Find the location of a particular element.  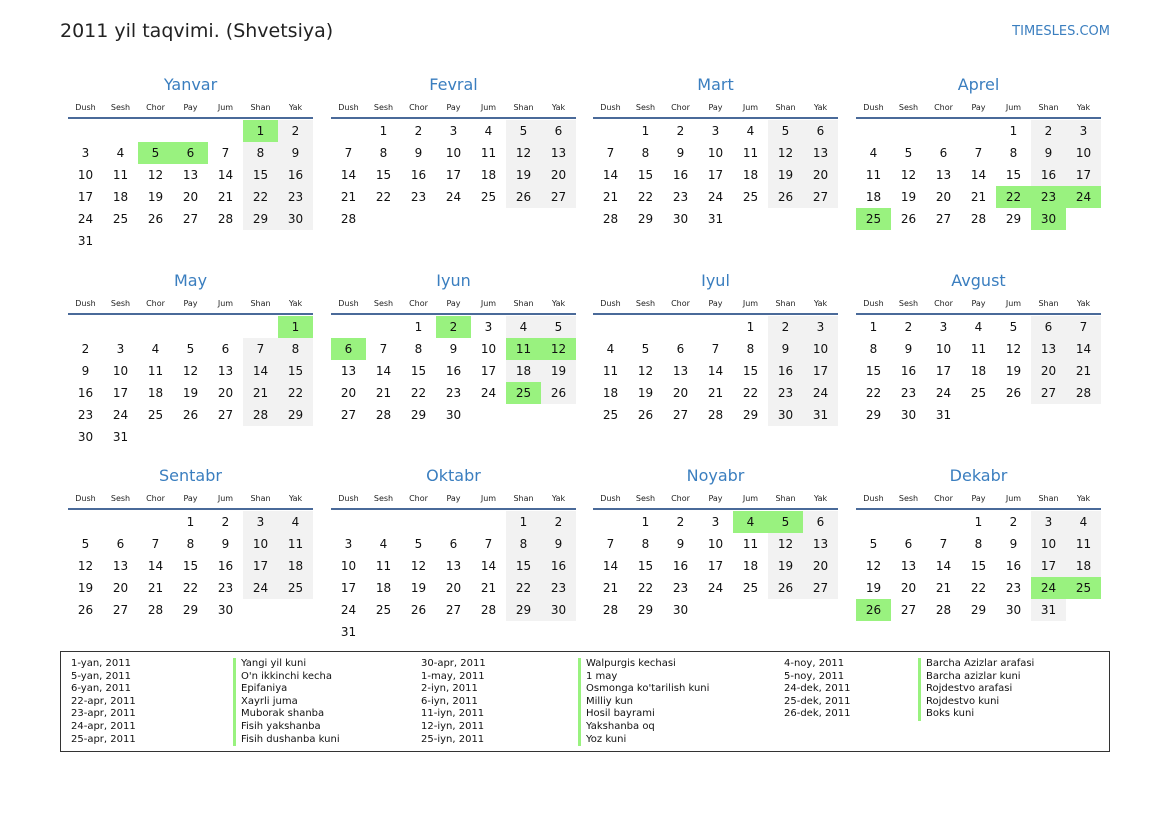

weekday-label: Yak is located at coordinates (820, 498).